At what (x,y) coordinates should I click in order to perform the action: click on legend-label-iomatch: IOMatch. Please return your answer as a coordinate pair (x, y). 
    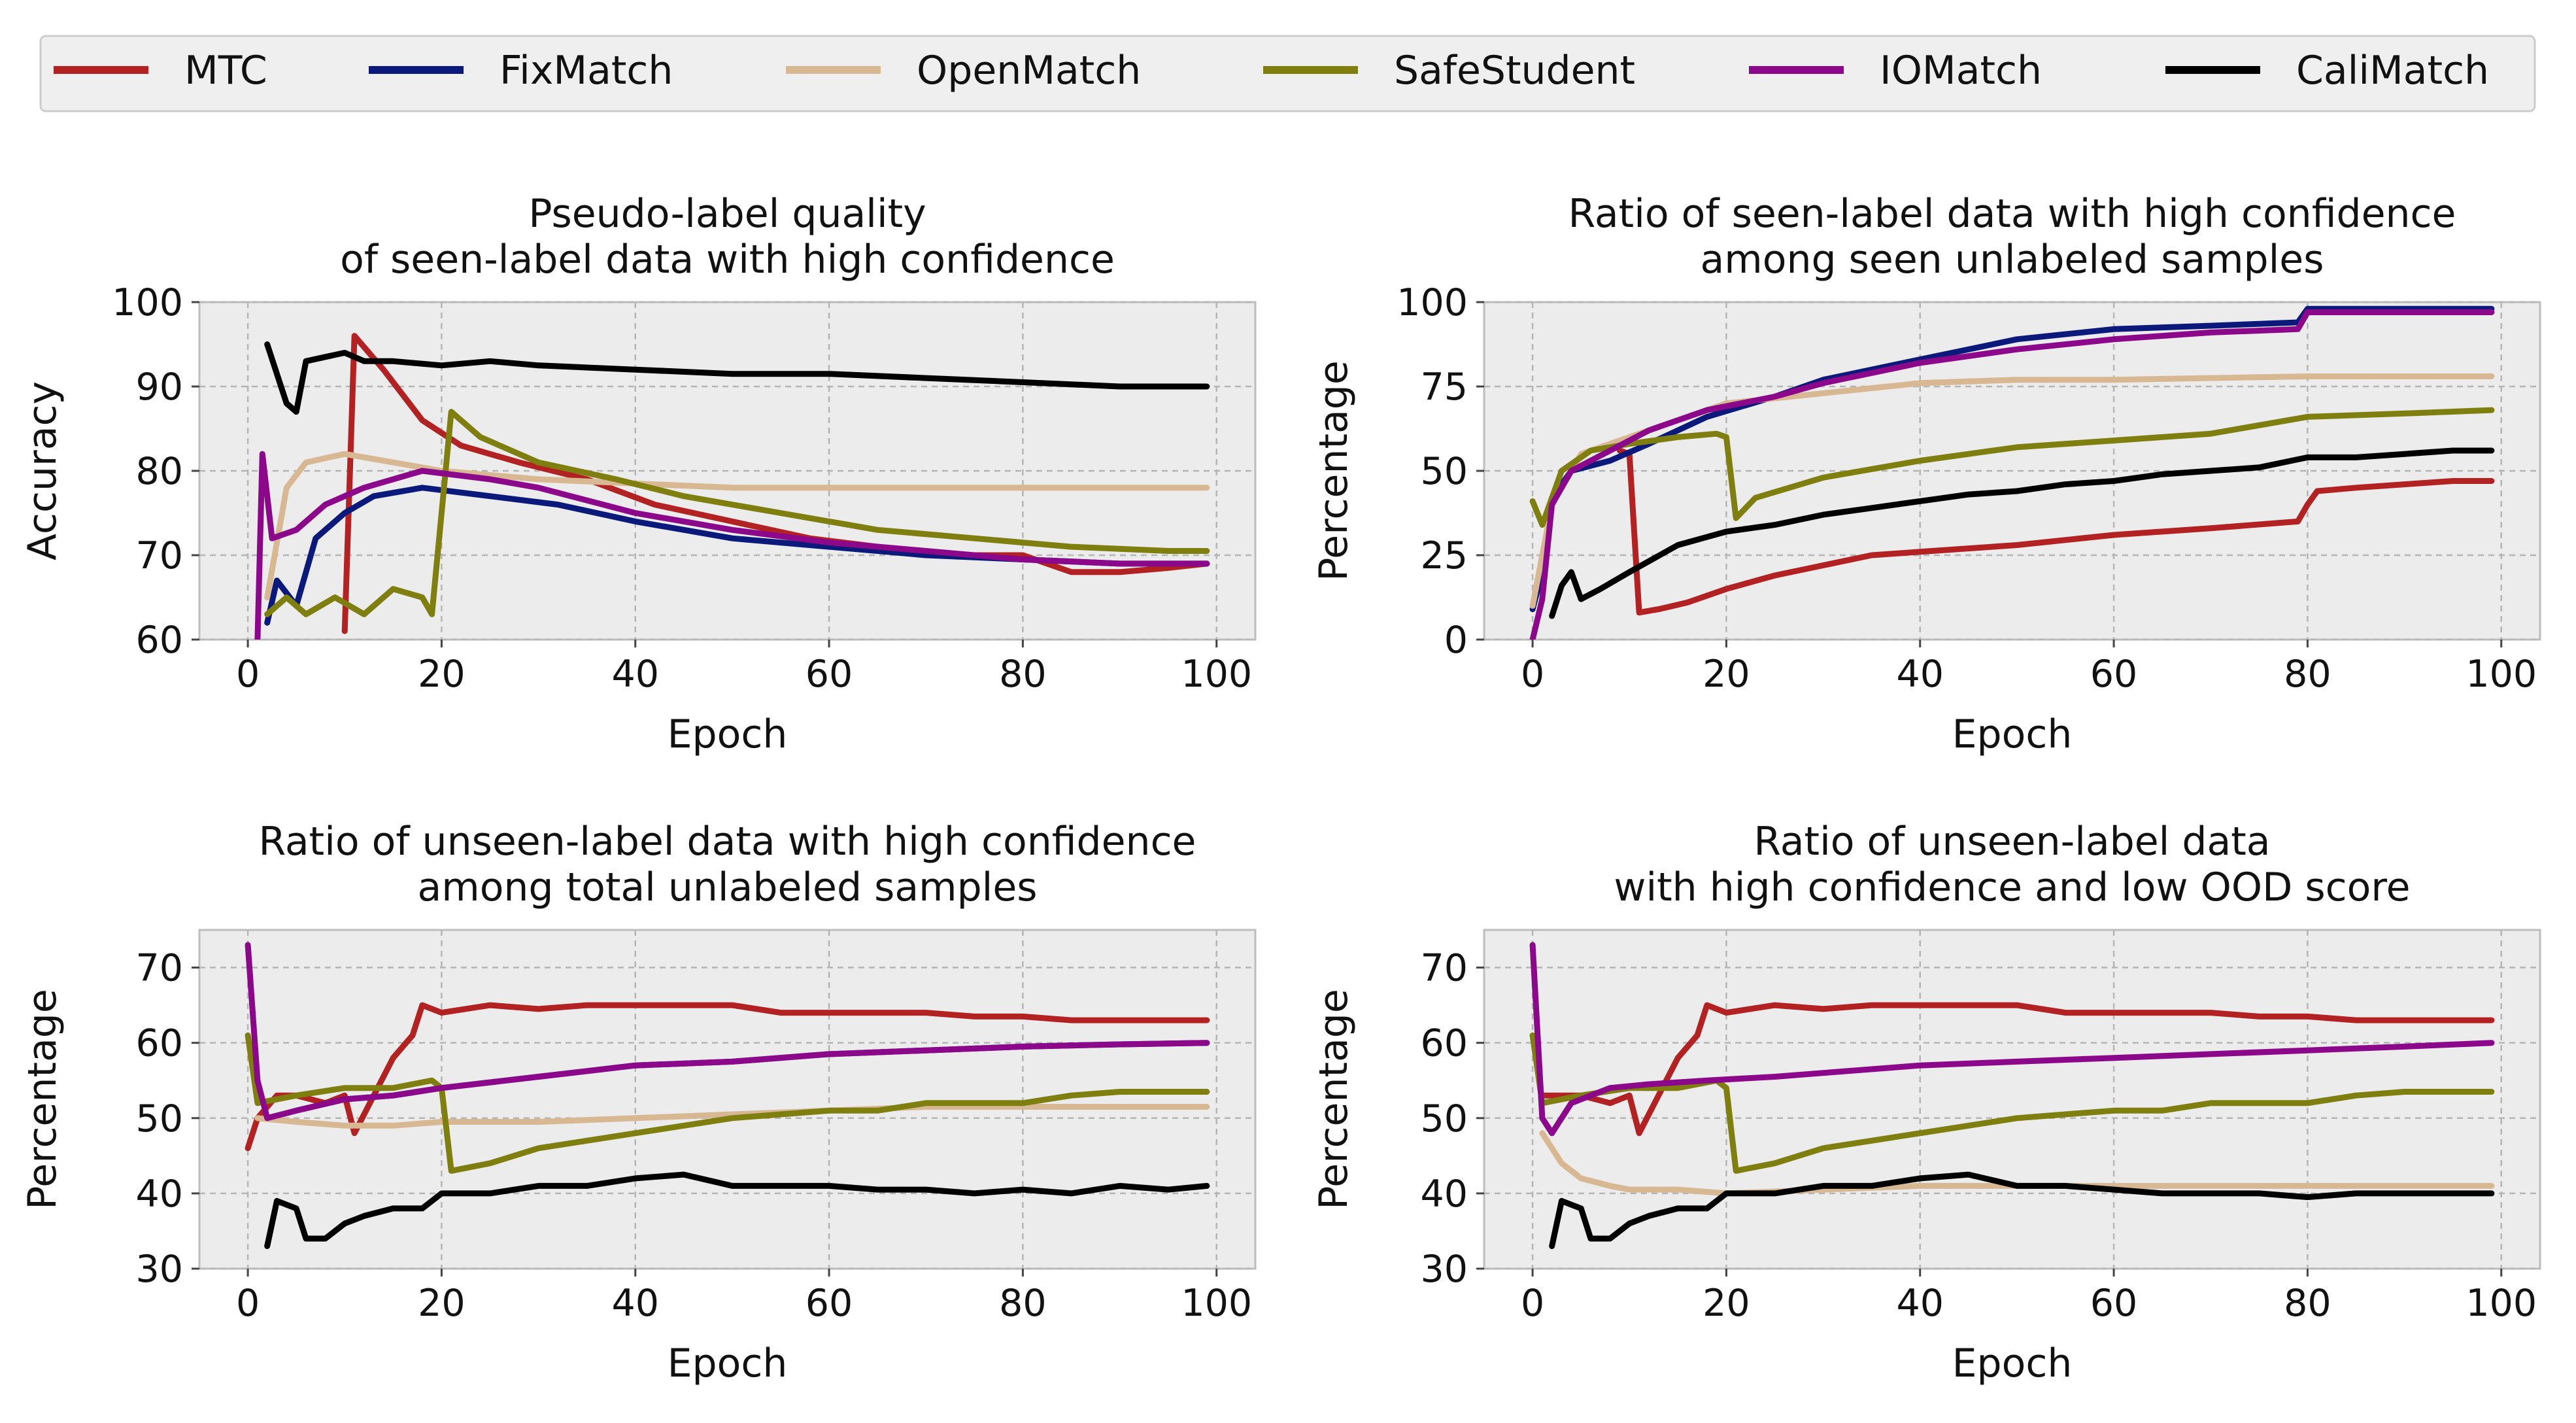
    Looking at the image, I should click on (1961, 71).